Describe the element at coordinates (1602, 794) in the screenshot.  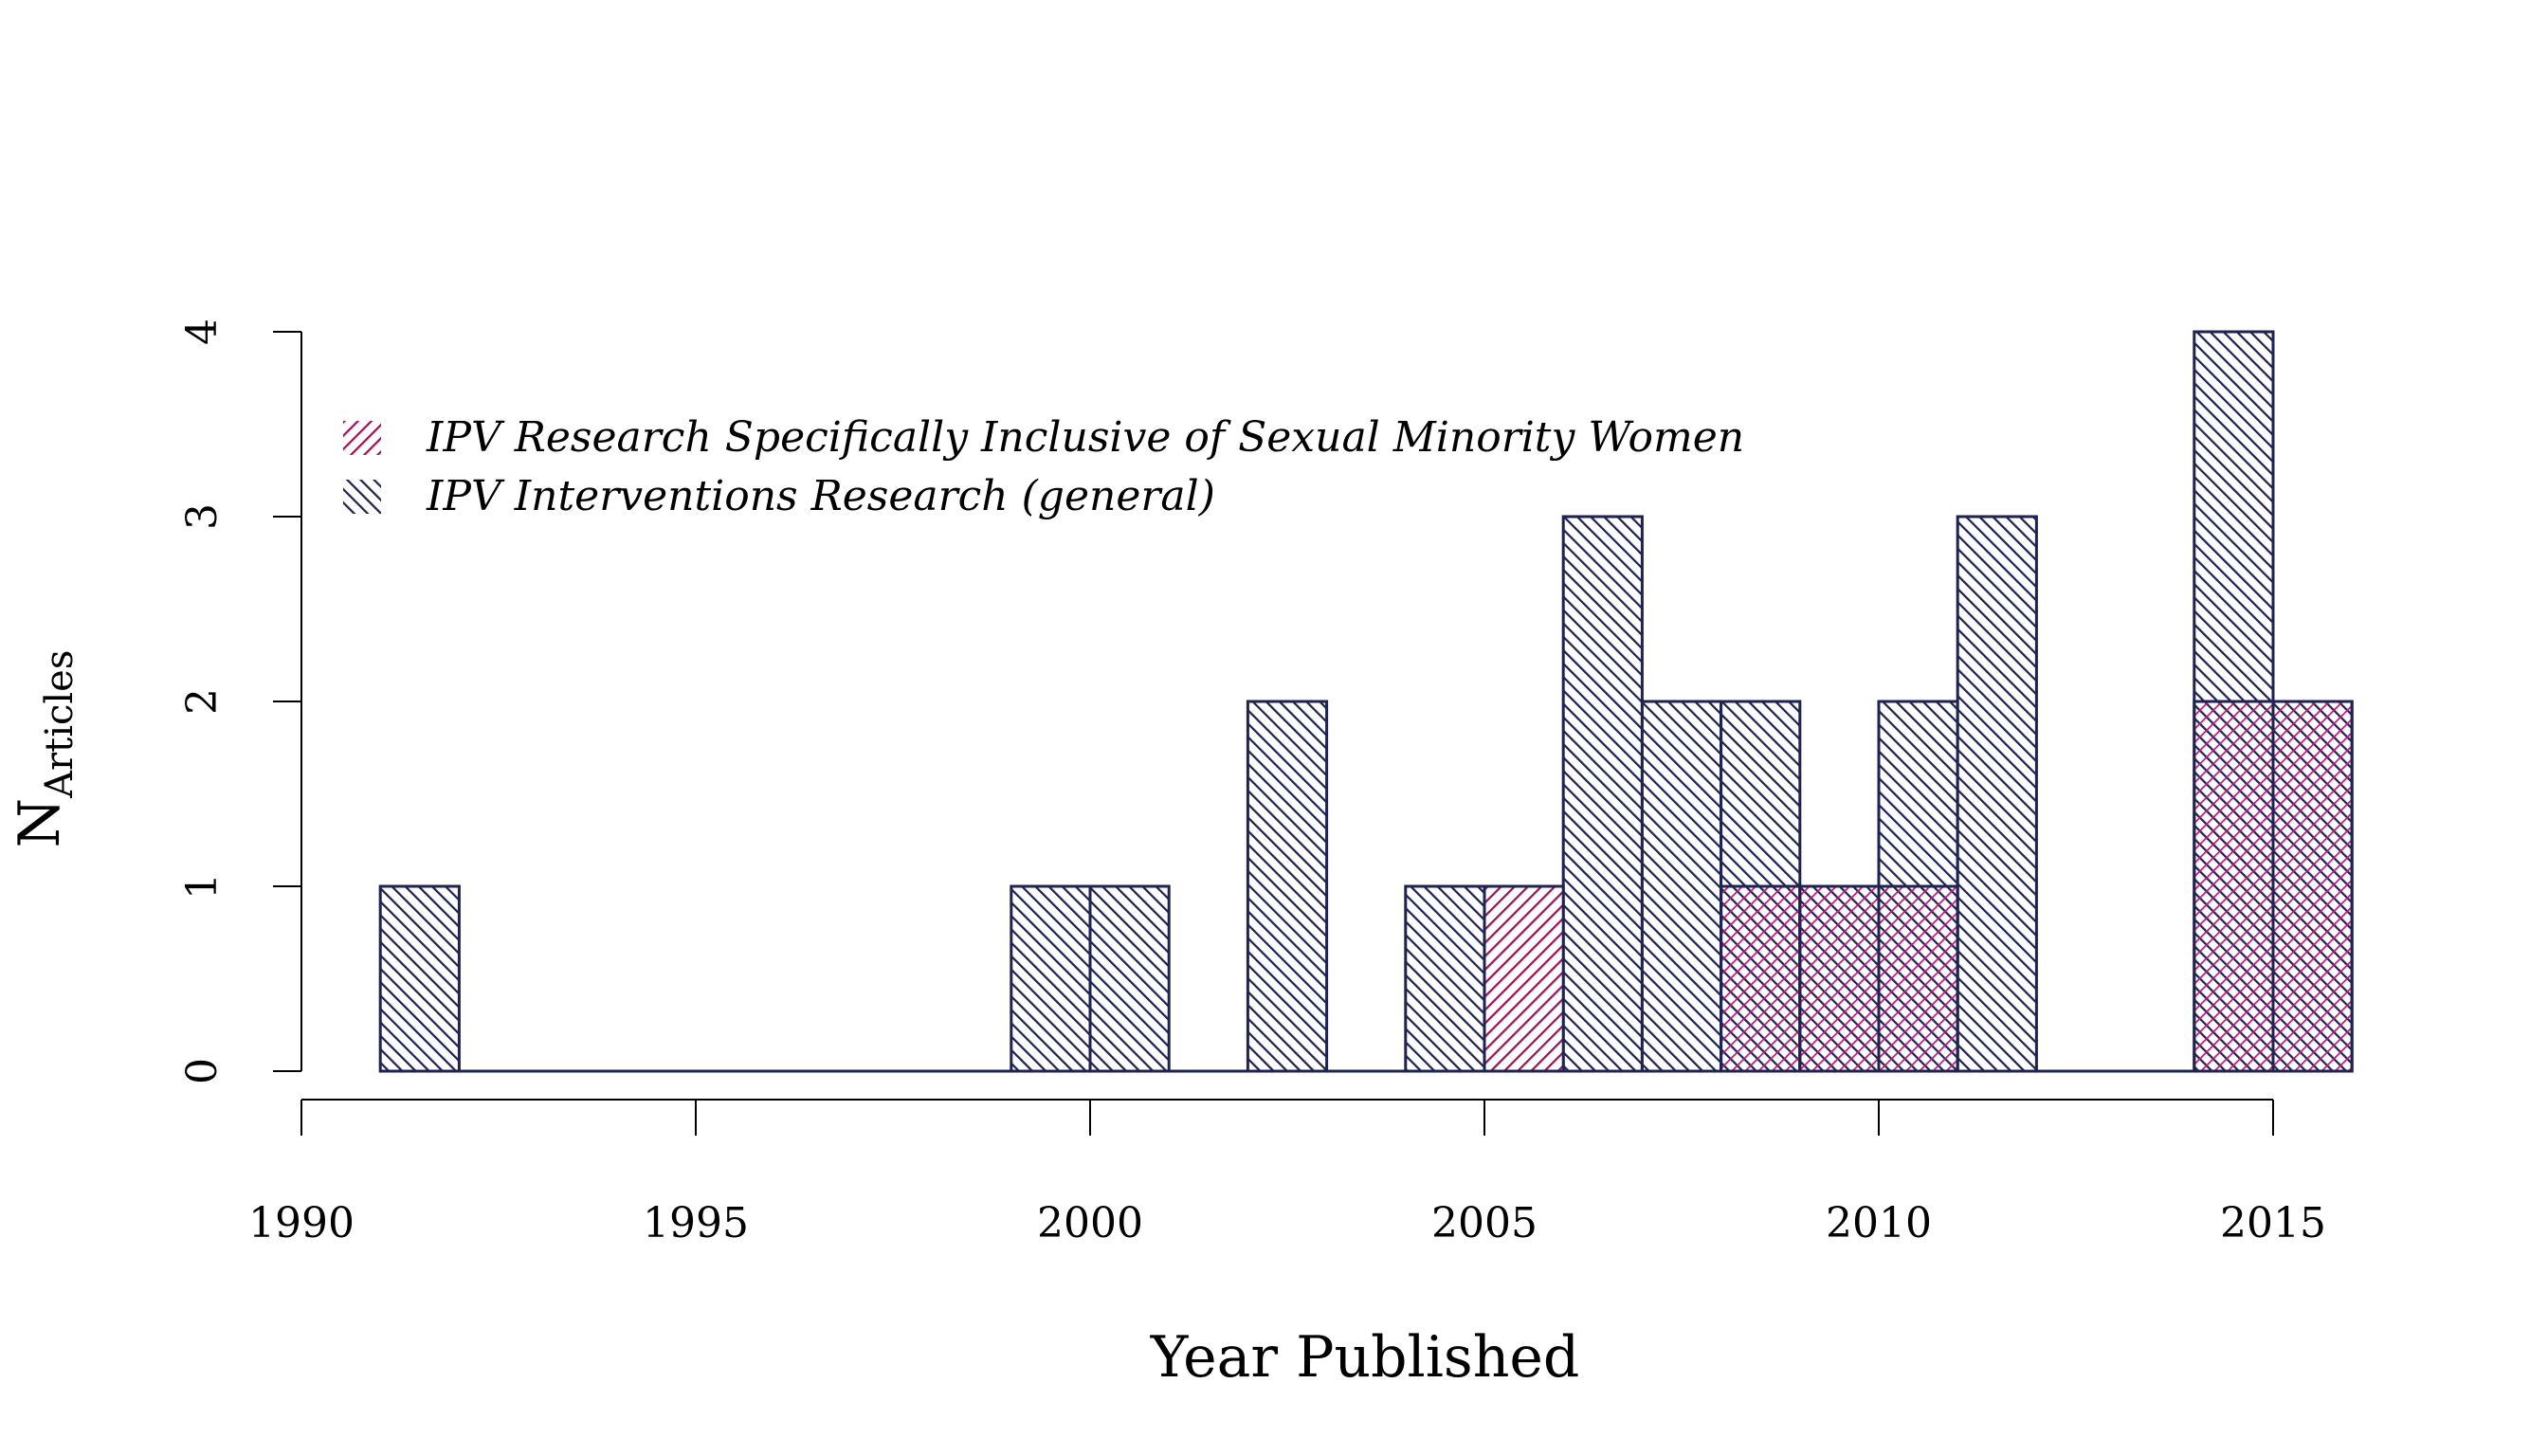
I see `bar-general-2006` at that location.